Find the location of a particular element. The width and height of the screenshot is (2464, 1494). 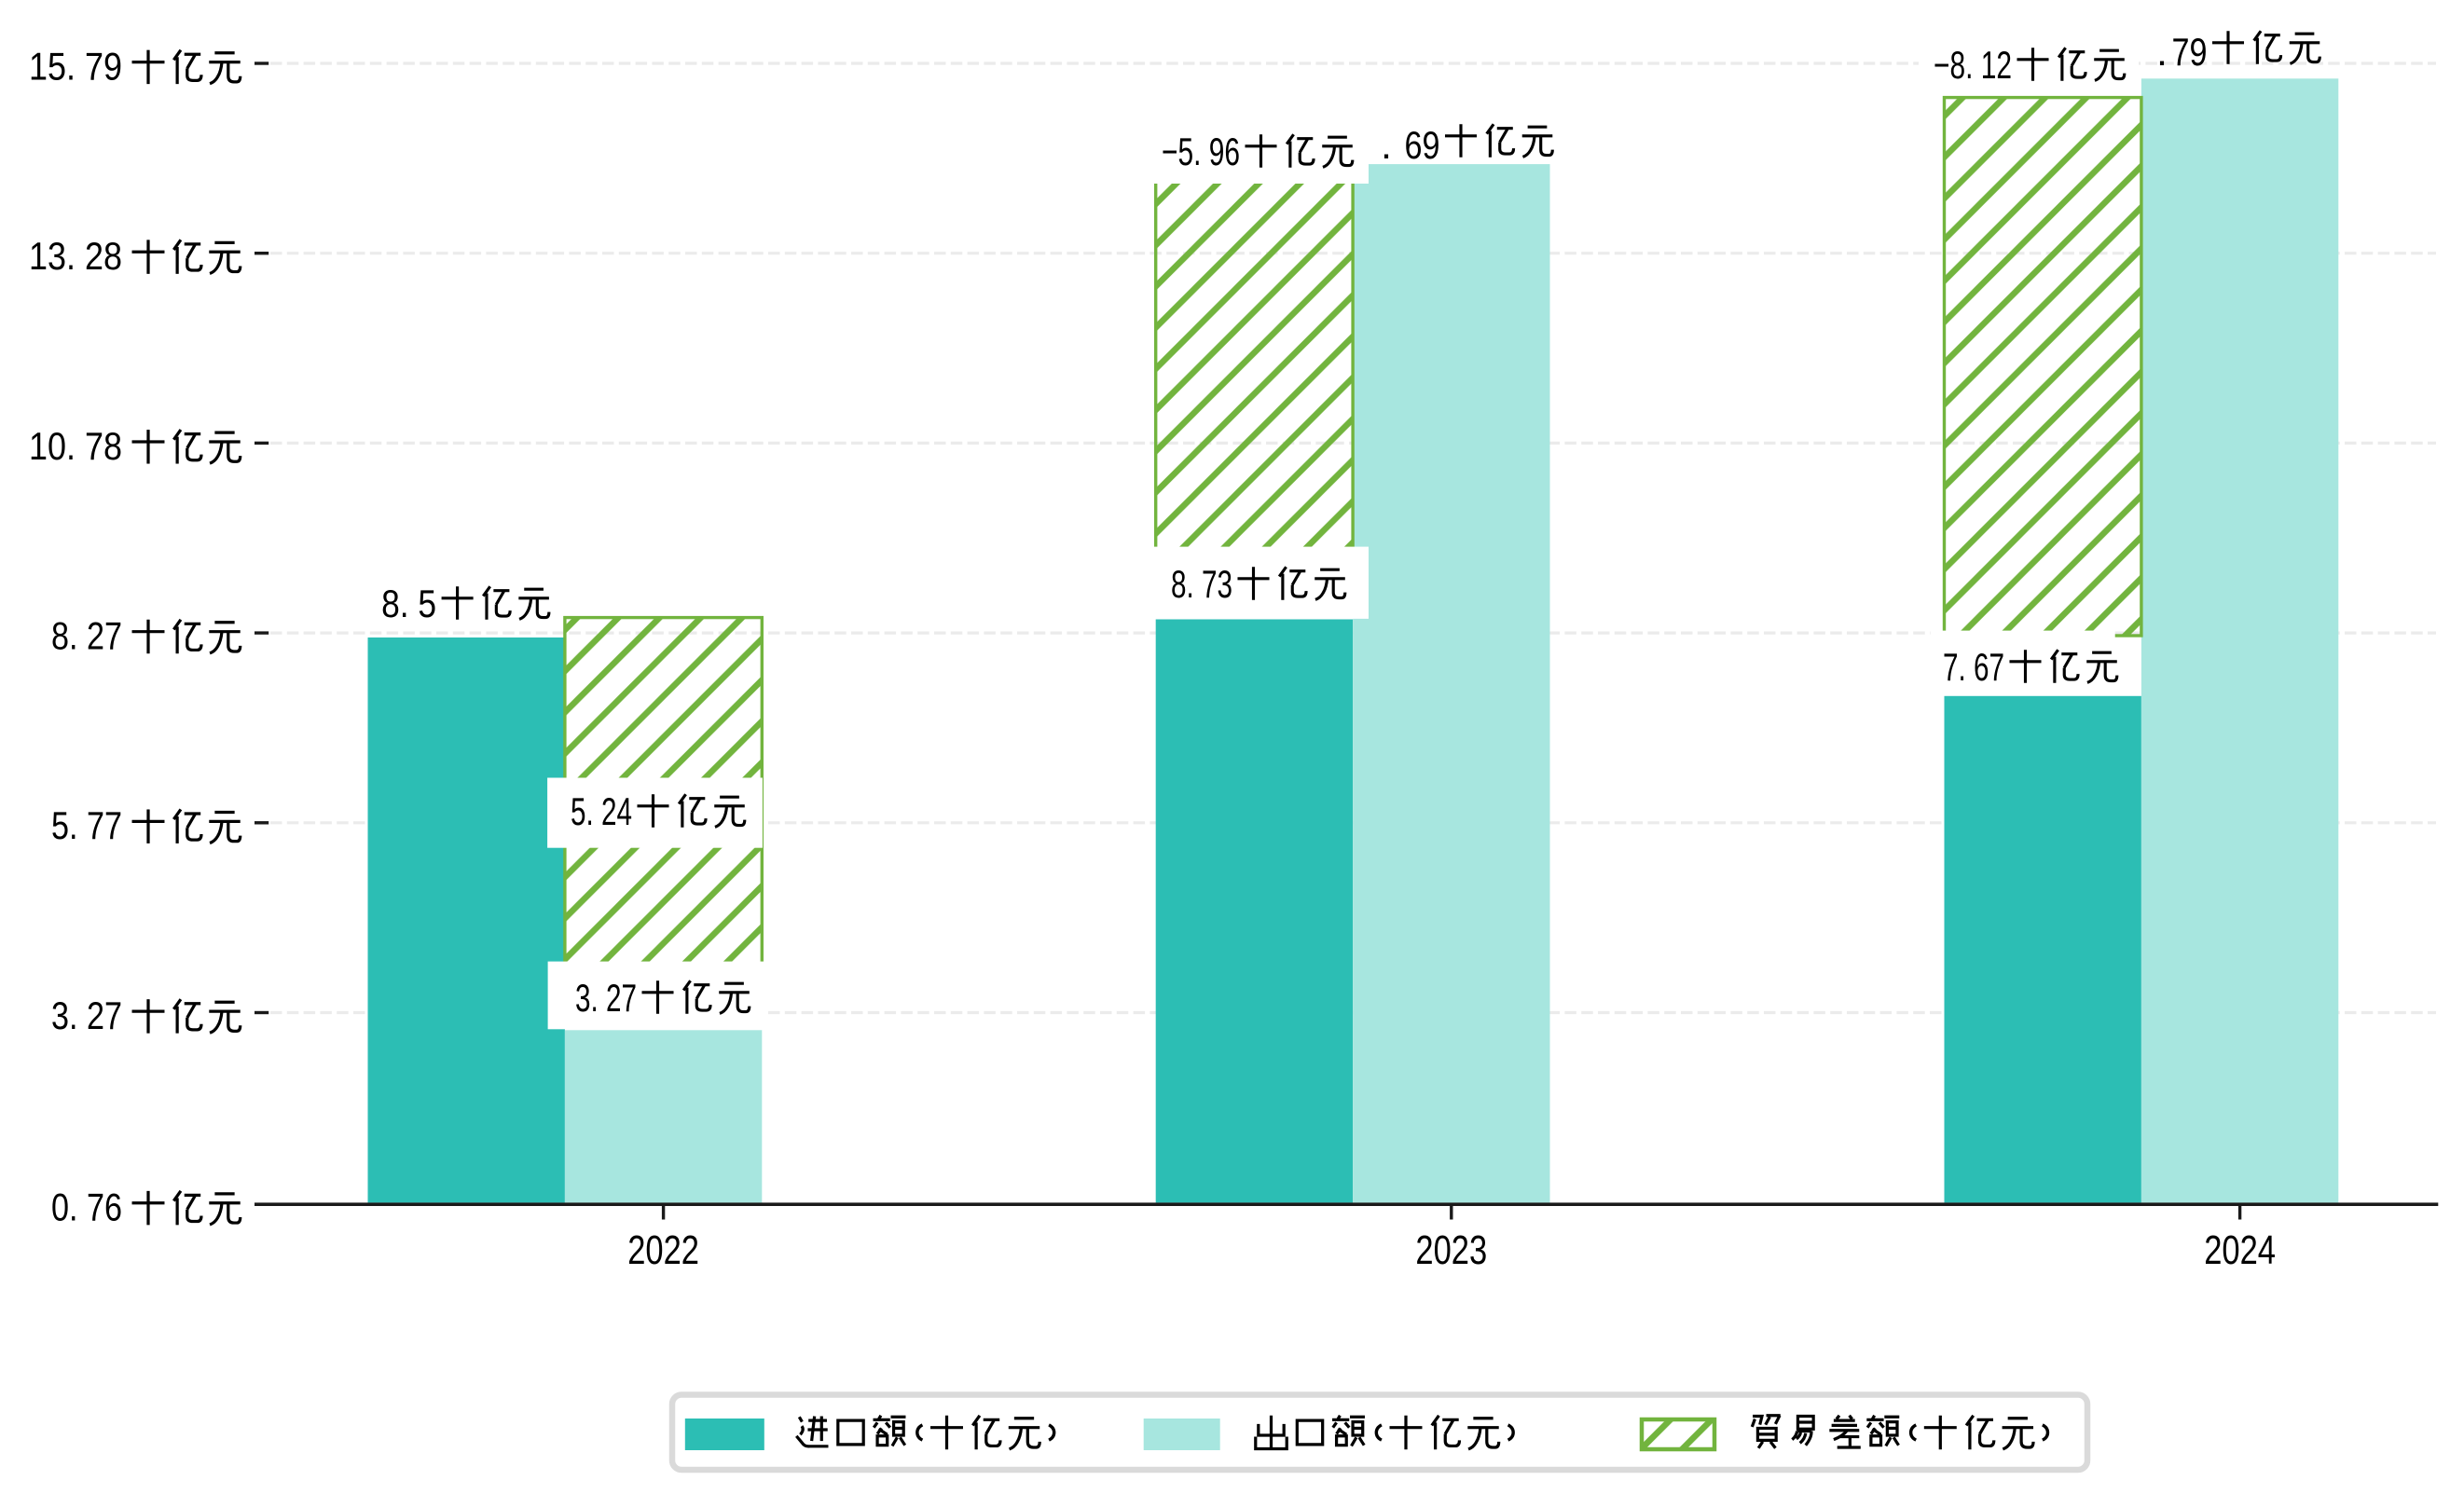

svg-text: 7. 67 is located at coordinates (1973, 667).